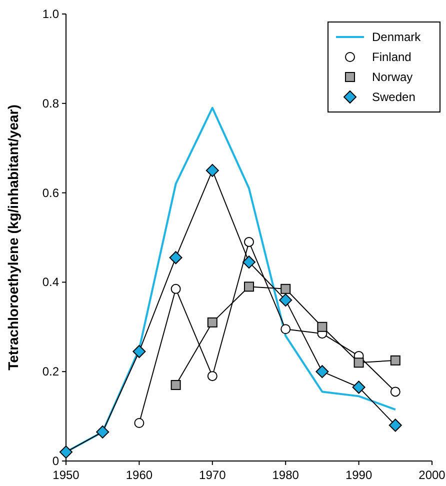  Describe the element at coordinates (392, 77) in the screenshot. I see `legend-label: Norway` at that location.